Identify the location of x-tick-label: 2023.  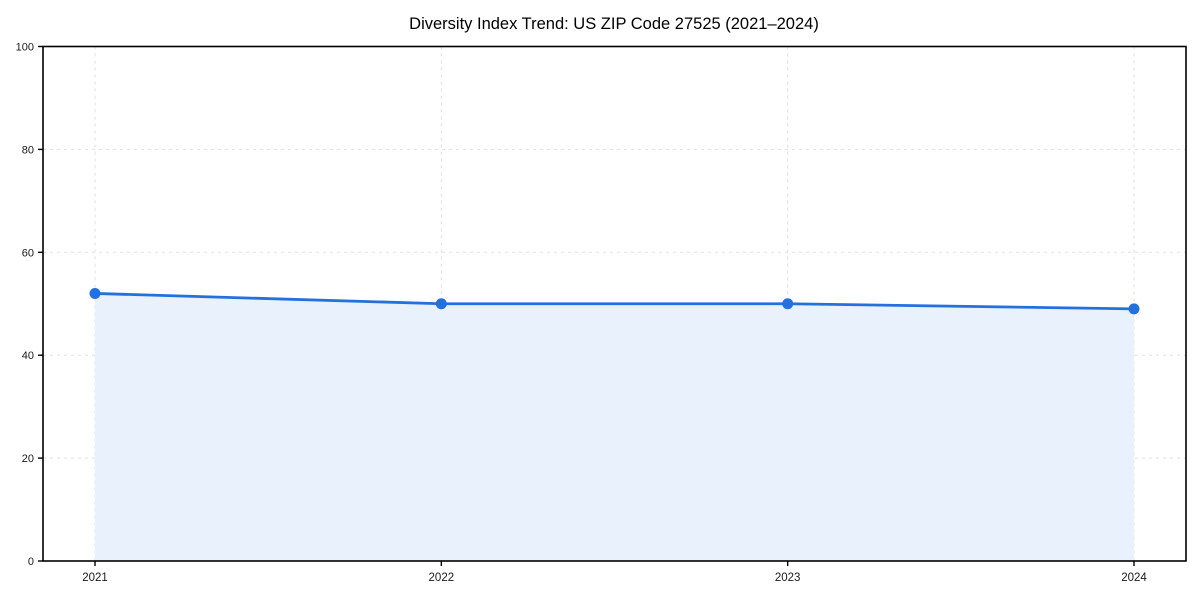
(788, 578).